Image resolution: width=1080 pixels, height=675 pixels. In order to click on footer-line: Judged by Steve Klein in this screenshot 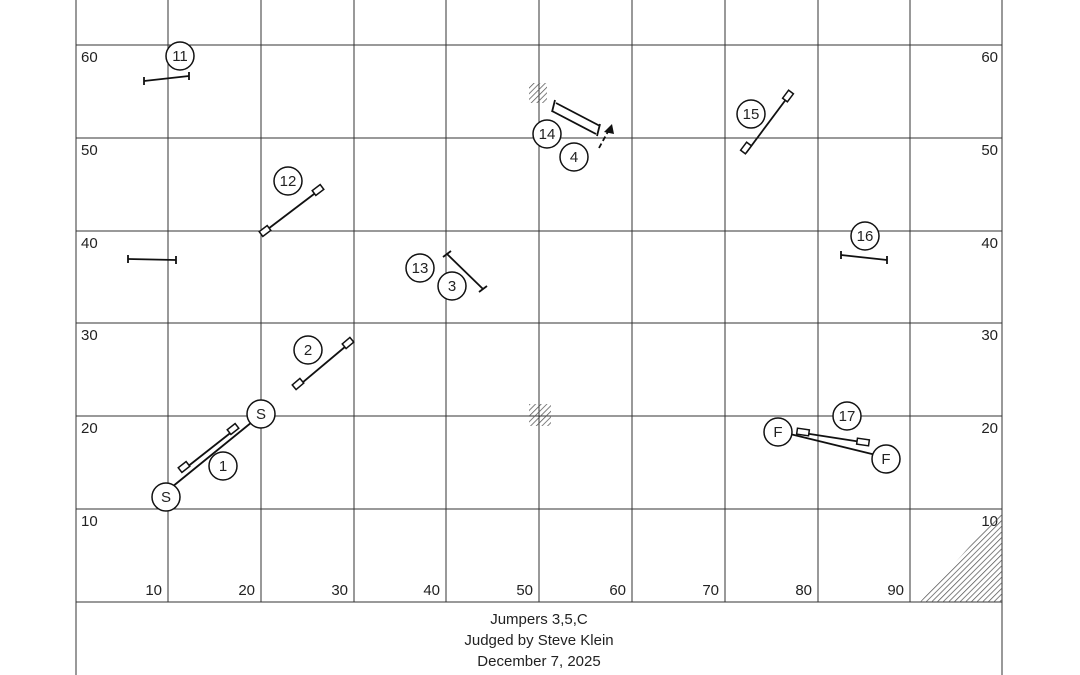, I will do `click(538, 640)`.